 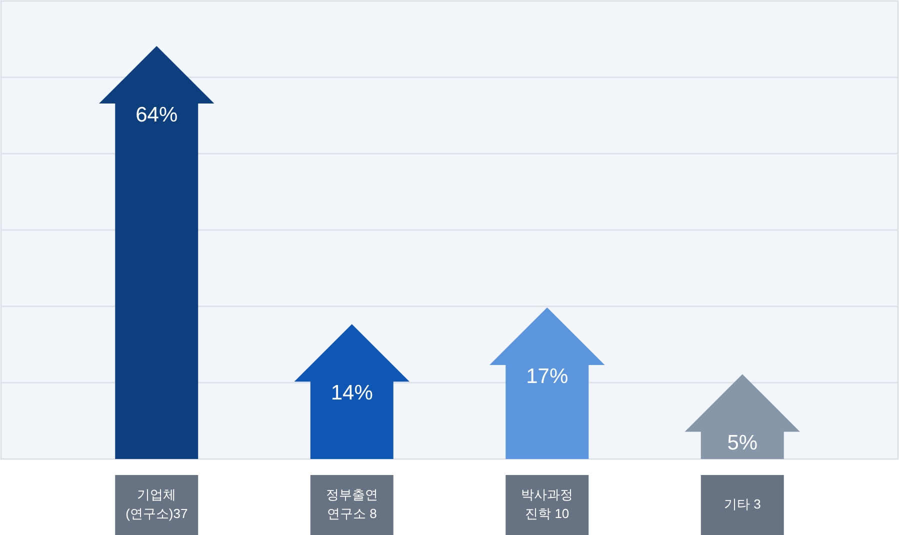 What do you see at coordinates (351, 393) in the screenshot?
I see `data-label: 14%` at bounding box center [351, 393].